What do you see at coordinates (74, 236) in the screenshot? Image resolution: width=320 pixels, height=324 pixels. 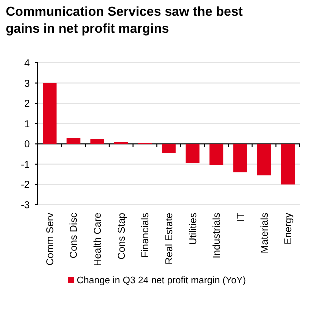 I see `x-tick-label: Cons Disc` at bounding box center [74, 236].